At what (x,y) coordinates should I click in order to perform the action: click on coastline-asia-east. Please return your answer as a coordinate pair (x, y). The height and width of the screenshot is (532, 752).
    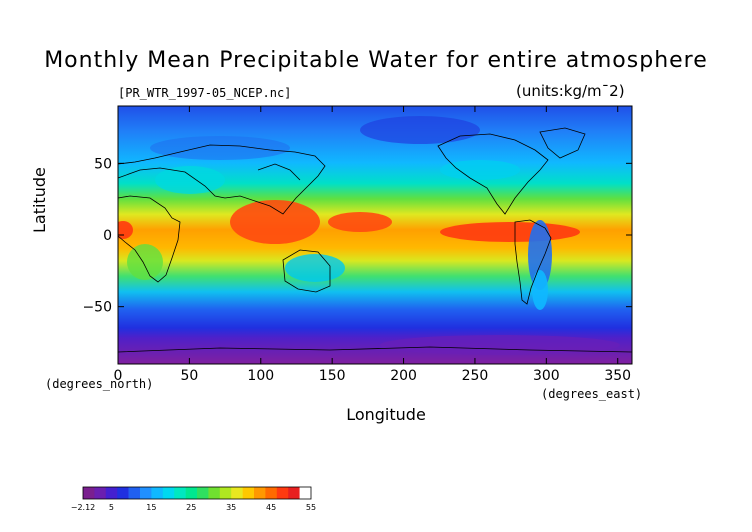
    Looking at the image, I should click on (279, 172).